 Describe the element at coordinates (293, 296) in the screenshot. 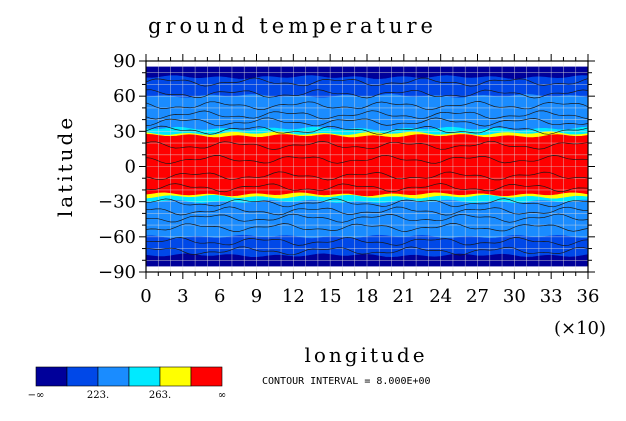

I see `x-tick-label: 12` at that location.